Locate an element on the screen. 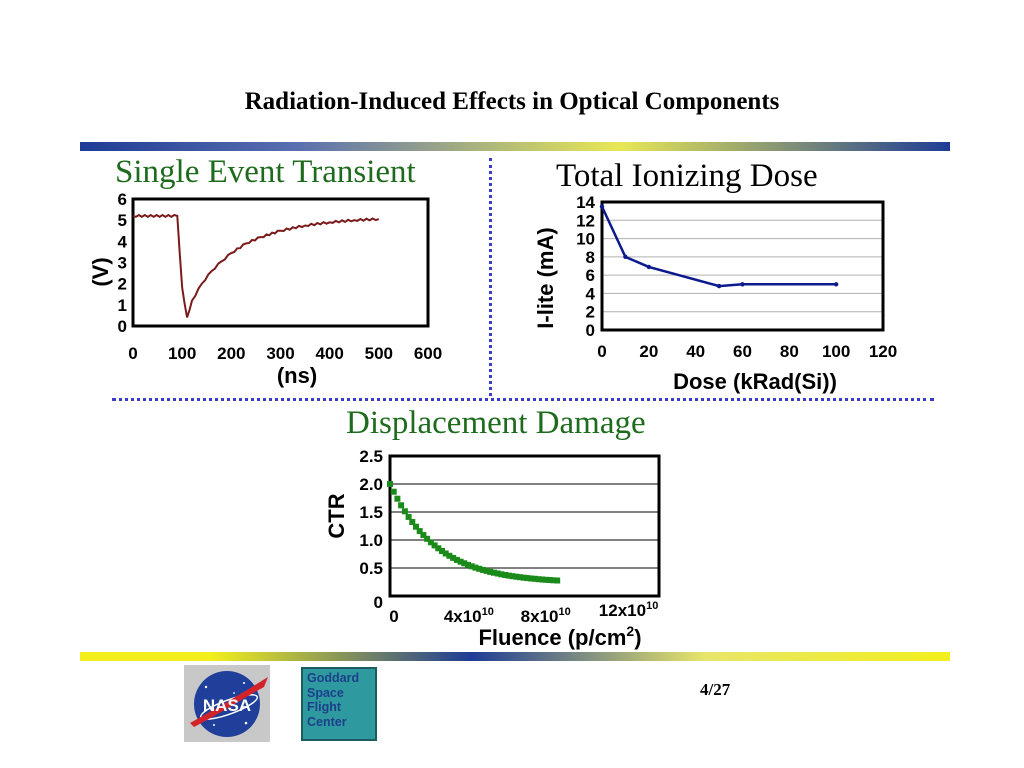 The height and width of the screenshot is (768, 1024). set-y-tick-label: 0 is located at coordinates (122, 326).